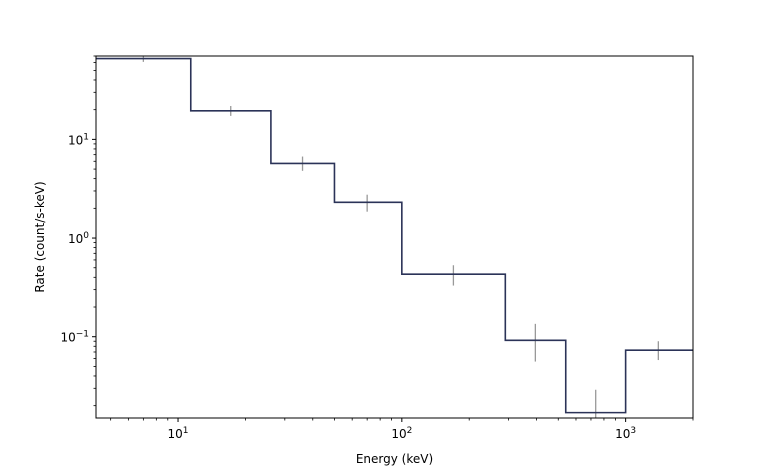 This screenshot has height=470, width=770. Describe the element at coordinates (401, 433) in the screenshot. I see `x-tick-label-2: 102` at that location.